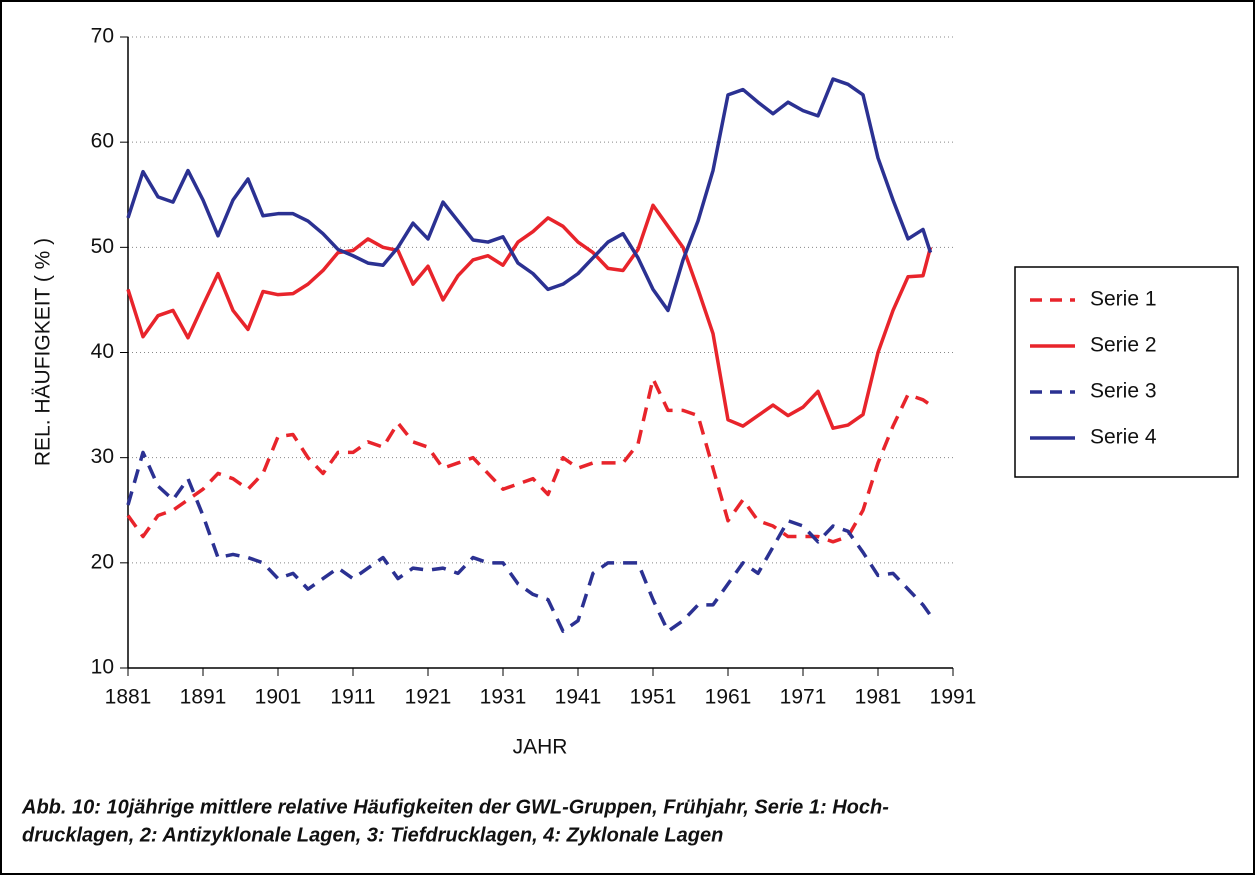 The image size is (1255, 875). What do you see at coordinates (1123, 437) in the screenshot?
I see `legend-label: Serie 4` at bounding box center [1123, 437].